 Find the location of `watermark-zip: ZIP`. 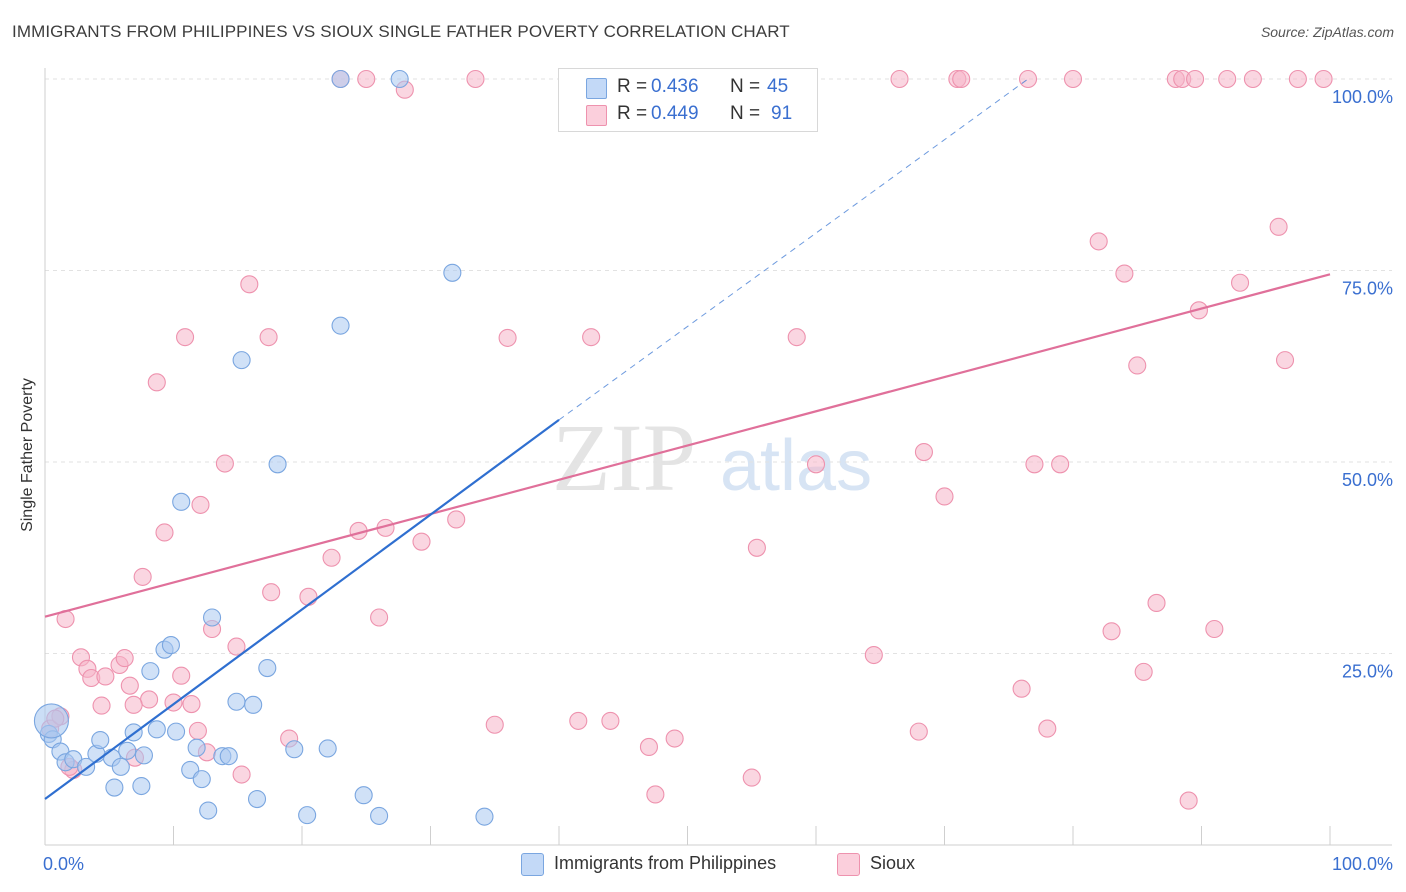

watermark-zip: ZIP is located at coordinates (624, 457).